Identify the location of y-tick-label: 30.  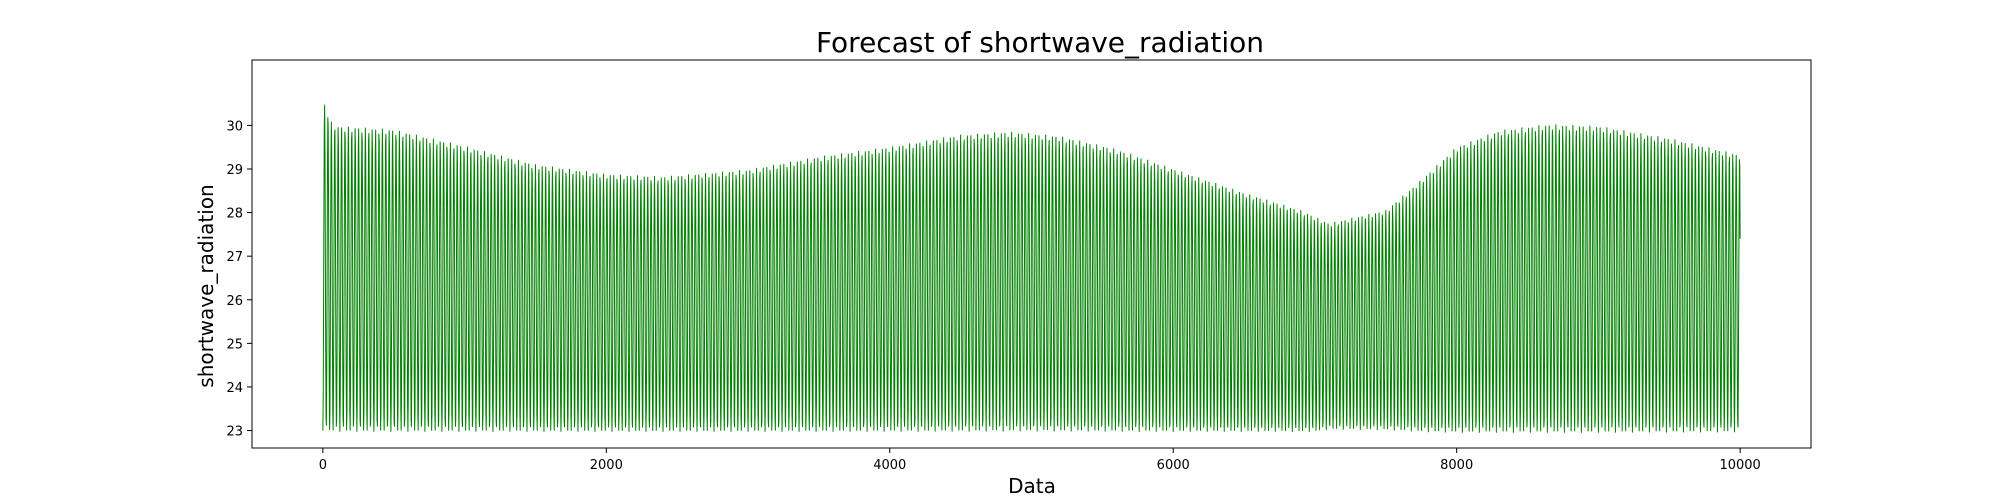
(234, 126).